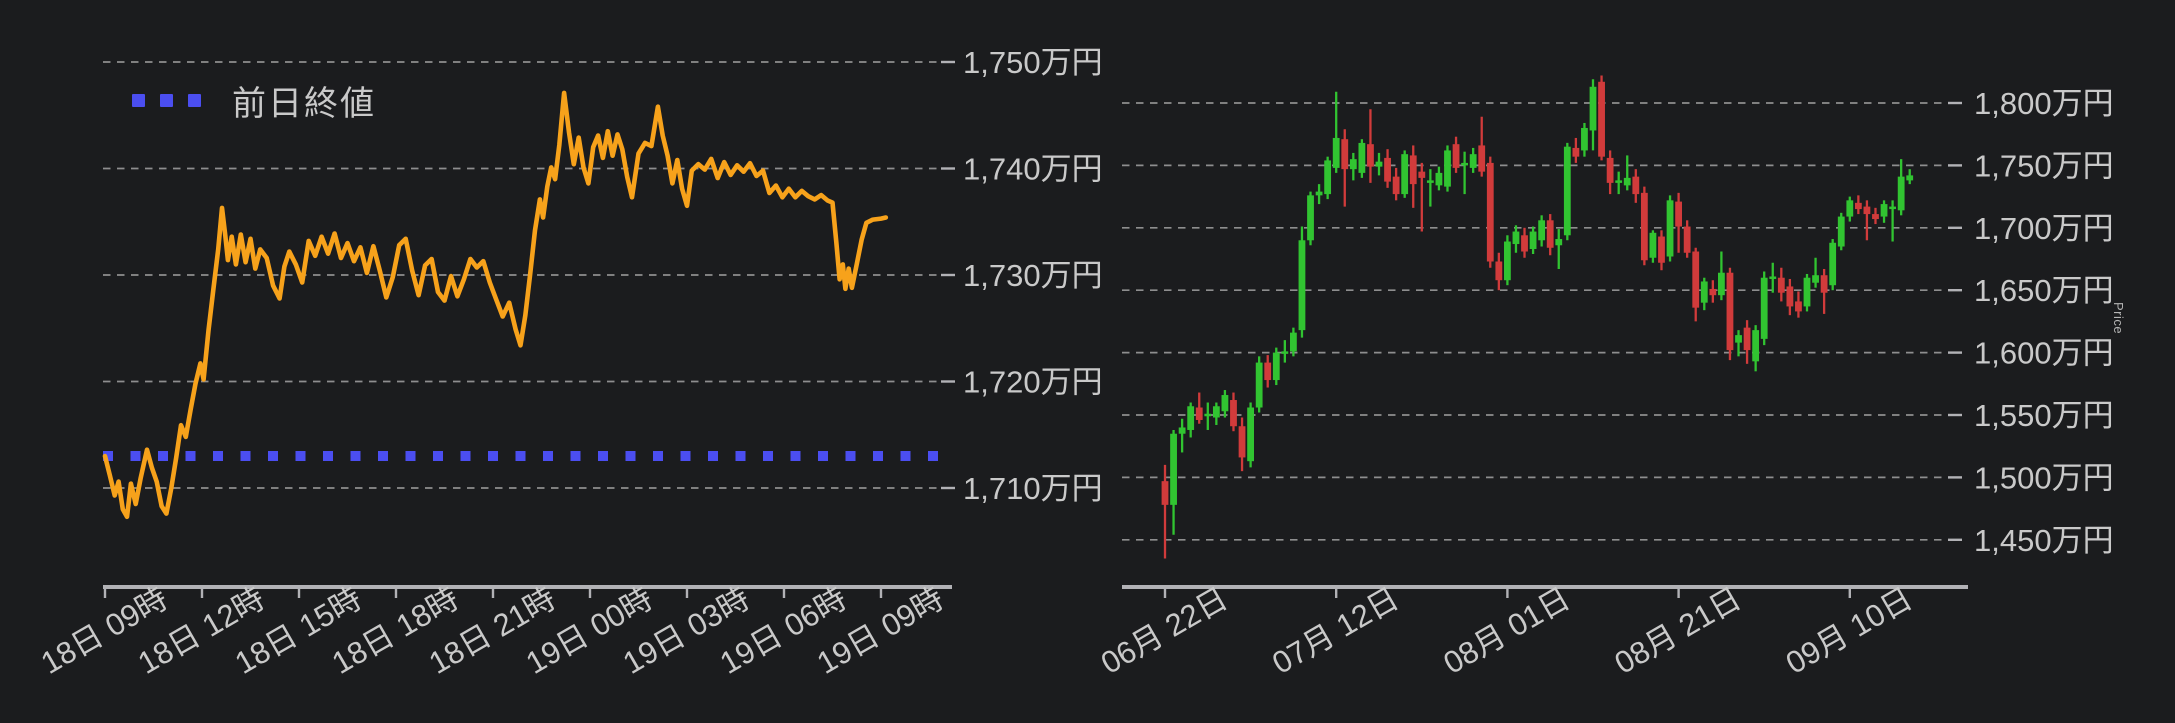 This screenshot has height=723, width=2175. What do you see at coordinates (2044, 353) in the screenshot?
I see `y-axis-label: 1,600万円` at bounding box center [2044, 353].